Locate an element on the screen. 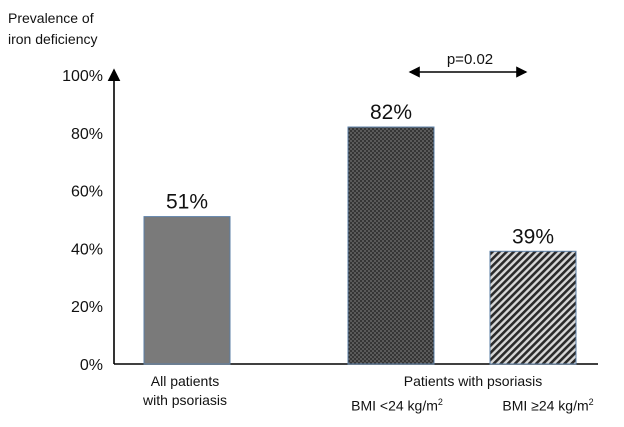 The height and width of the screenshot is (427, 624). category-label-all-line-1: All patients is located at coordinates (185, 381).